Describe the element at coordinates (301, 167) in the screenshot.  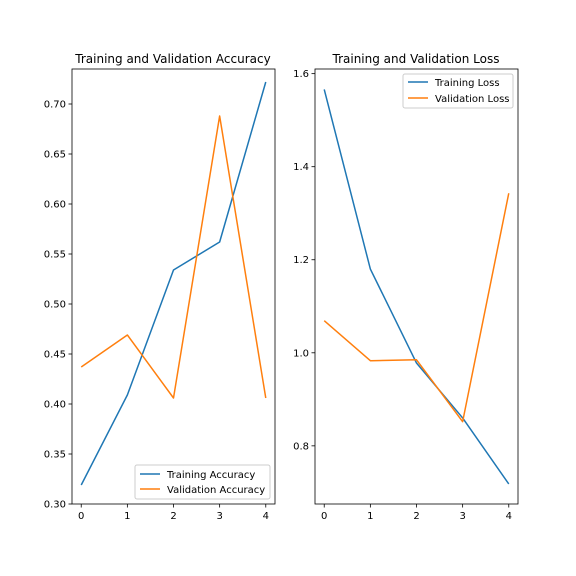
I see `loss-ytick-label: 1.4` at that location.